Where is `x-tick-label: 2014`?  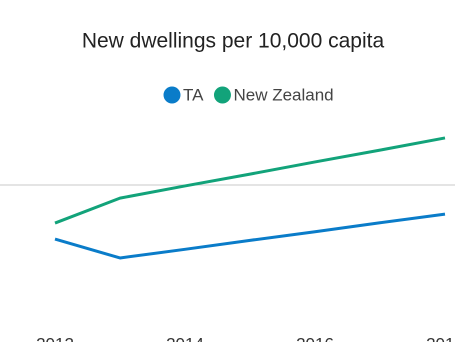
x-tick-label: 2014 is located at coordinates (185, 338).